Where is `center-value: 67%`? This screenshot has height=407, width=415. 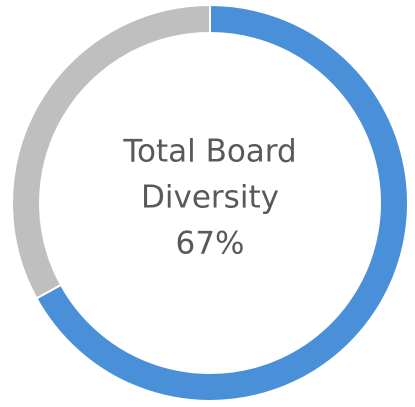 center-value: 67% is located at coordinates (210, 244).